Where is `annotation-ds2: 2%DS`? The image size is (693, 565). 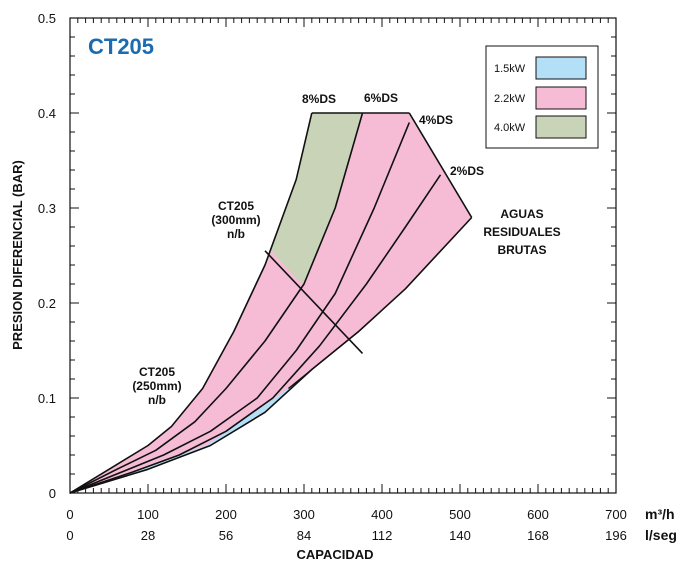 annotation-ds2: 2%DS is located at coordinates (467, 171).